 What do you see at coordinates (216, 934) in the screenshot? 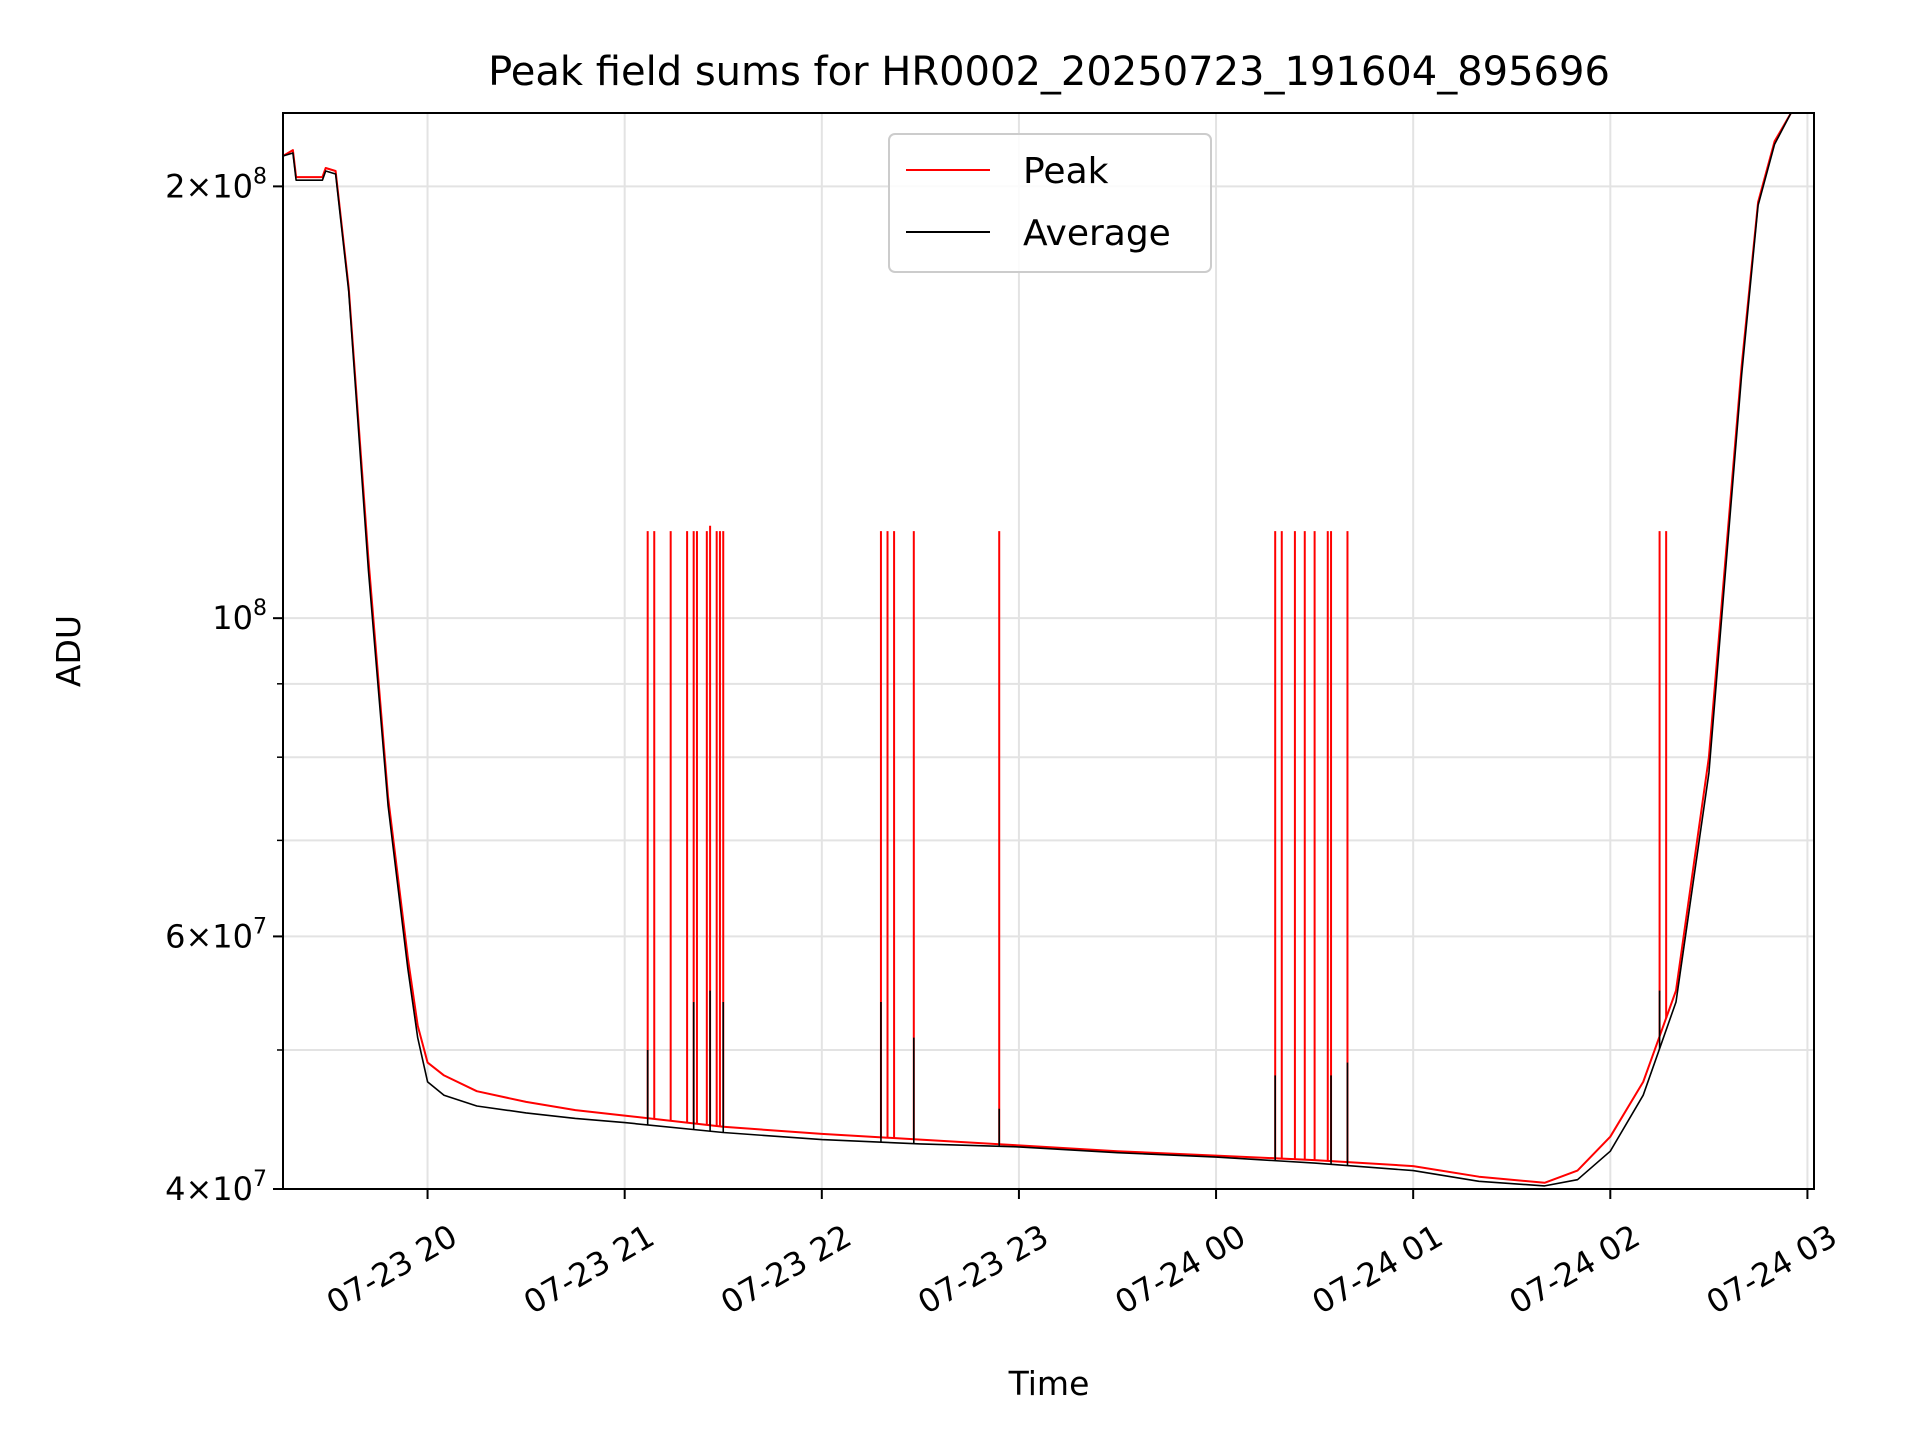
I see `y-tick-label: 6×107` at bounding box center [216, 934].